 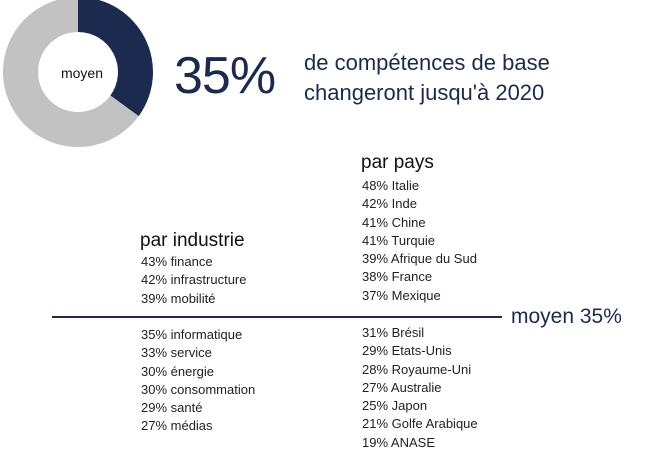 I want to click on country-item: 29% Etats-Unis, so click(x=407, y=351).